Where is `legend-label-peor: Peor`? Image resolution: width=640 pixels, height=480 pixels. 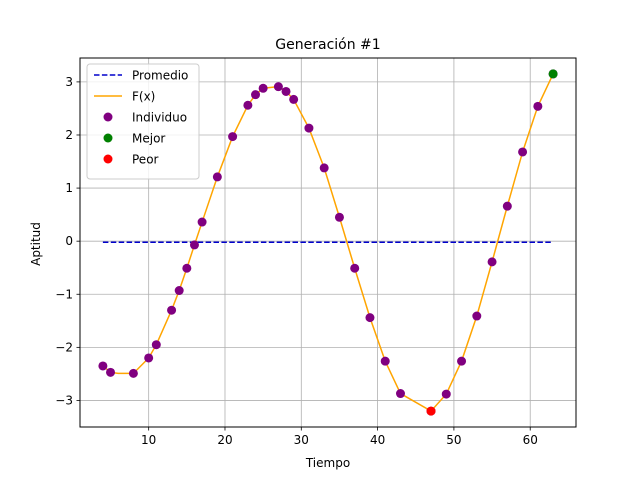 legend-label-peor: Peor is located at coordinates (145, 160).